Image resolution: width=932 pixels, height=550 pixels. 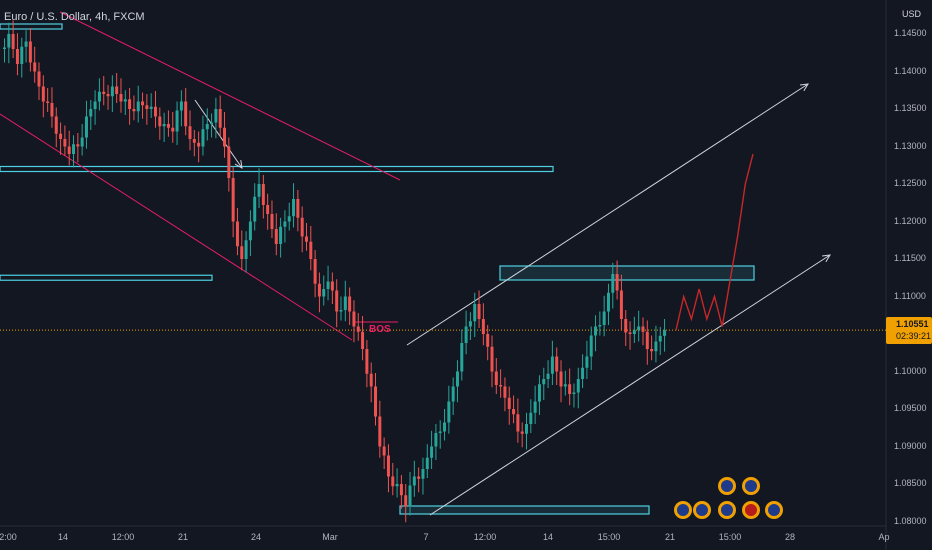 I want to click on impulse-arrow, so click(x=218, y=134).